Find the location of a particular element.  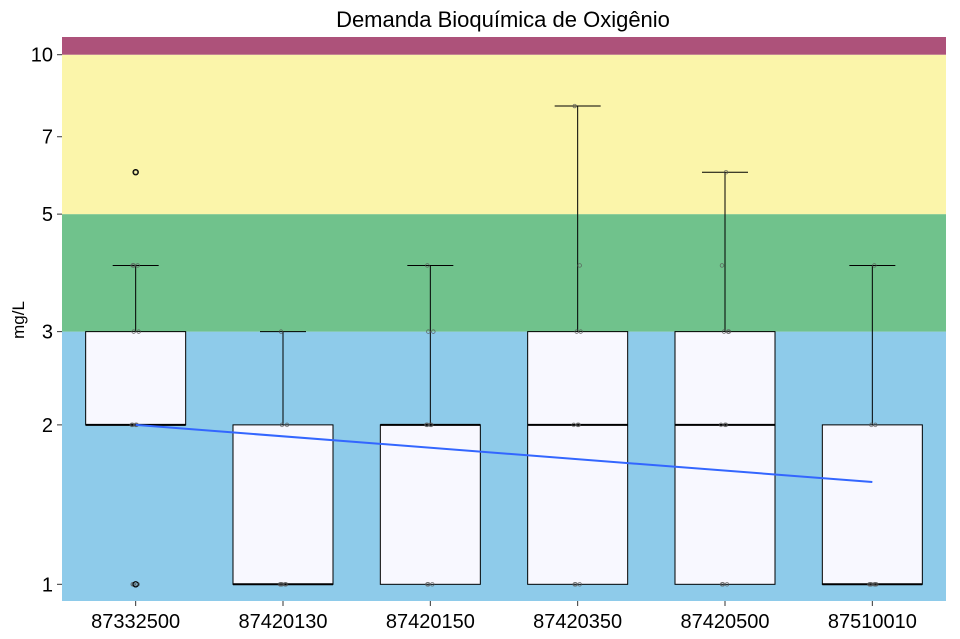

y-tick-label: 5 is located at coordinates (47, 215).